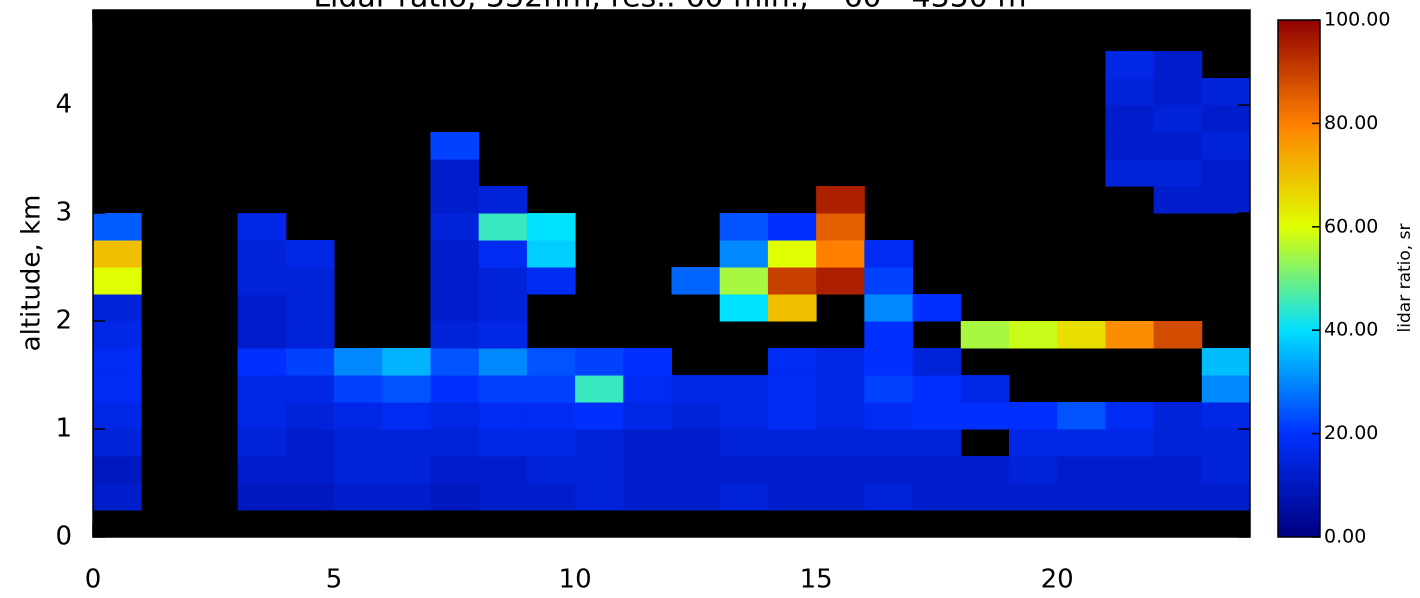 The height and width of the screenshot is (598, 1420). I want to click on y-tick-label: 1, so click(63, 429).